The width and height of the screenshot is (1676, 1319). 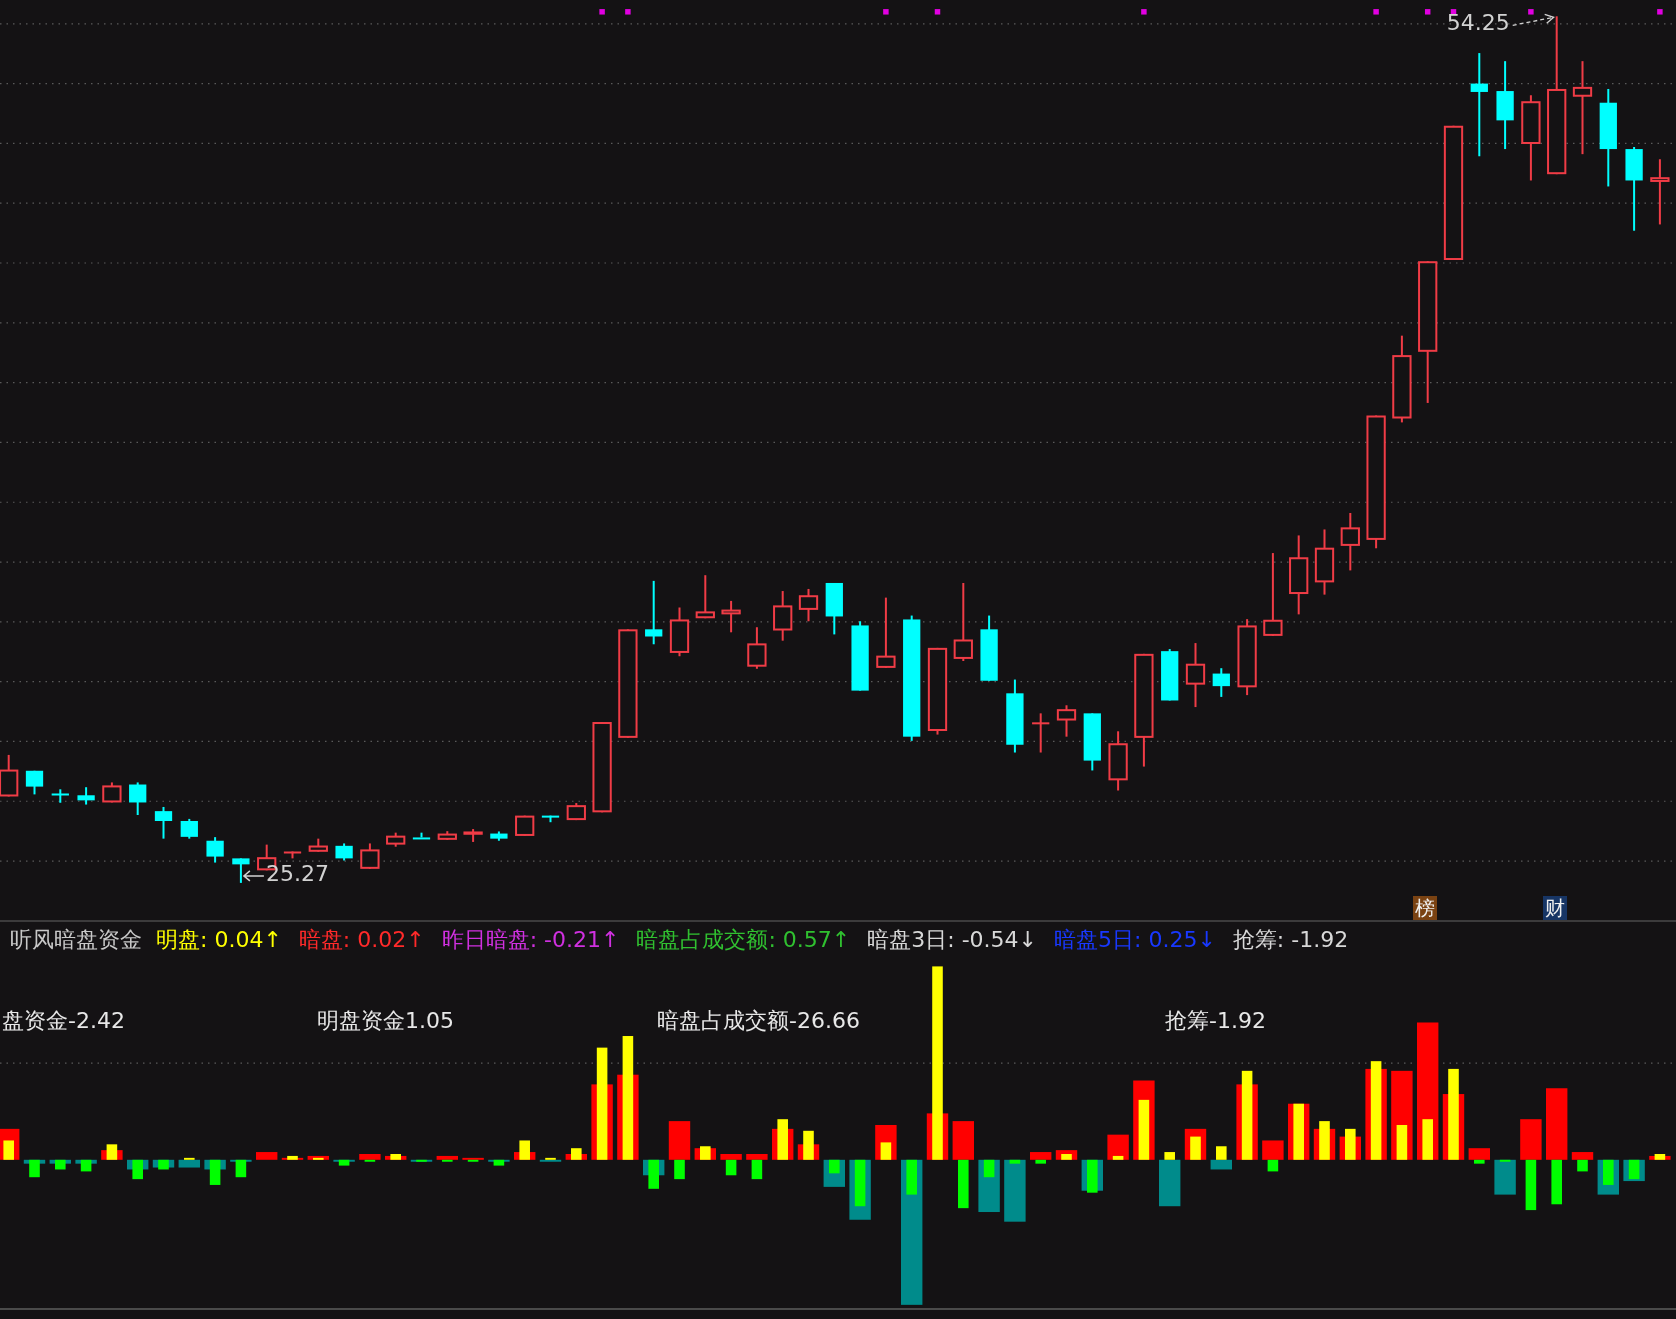 What do you see at coordinates (361, 939) in the screenshot?
I see `text: 暗盘: 0.02↑` at bounding box center [361, 939].